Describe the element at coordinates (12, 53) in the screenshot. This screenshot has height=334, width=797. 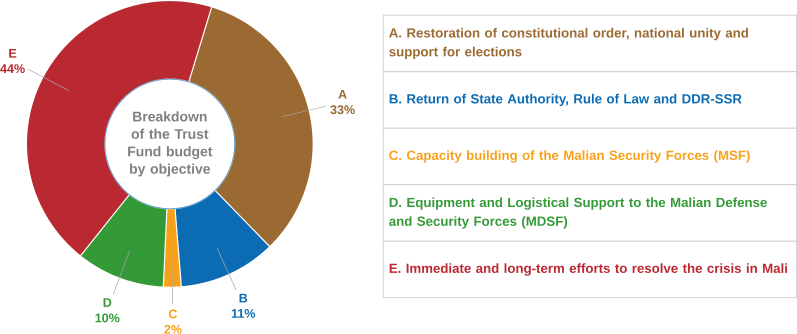
I see `slice-label: E` at that location.